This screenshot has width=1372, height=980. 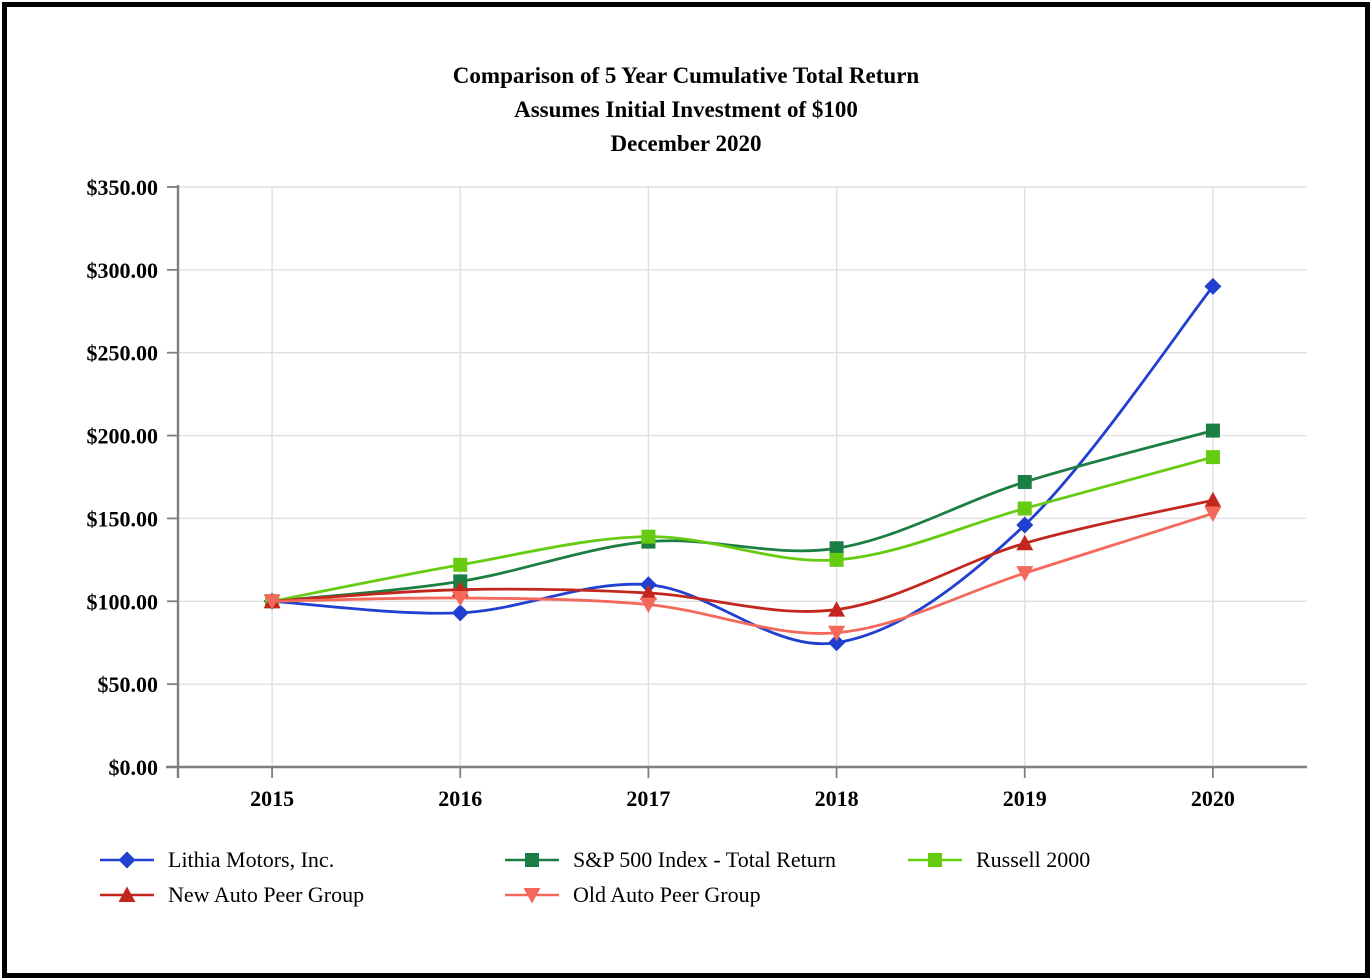 What do you see at coordinates (123, 436) in the screenshot?
I see `y-tick-label: $200.00` at bounding box center [123, 436].